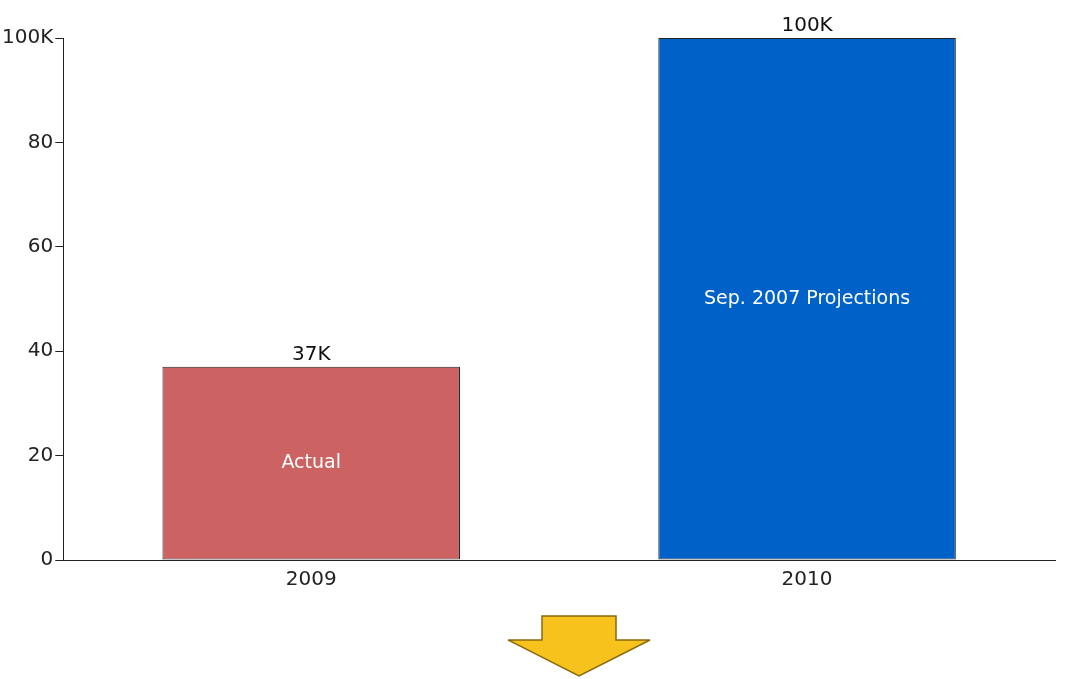 This screenshot has height=679, width=1069. Describe the element at coordinates (807, 578) in the screenshot. I see `x-tick-label: 2010` at that location.